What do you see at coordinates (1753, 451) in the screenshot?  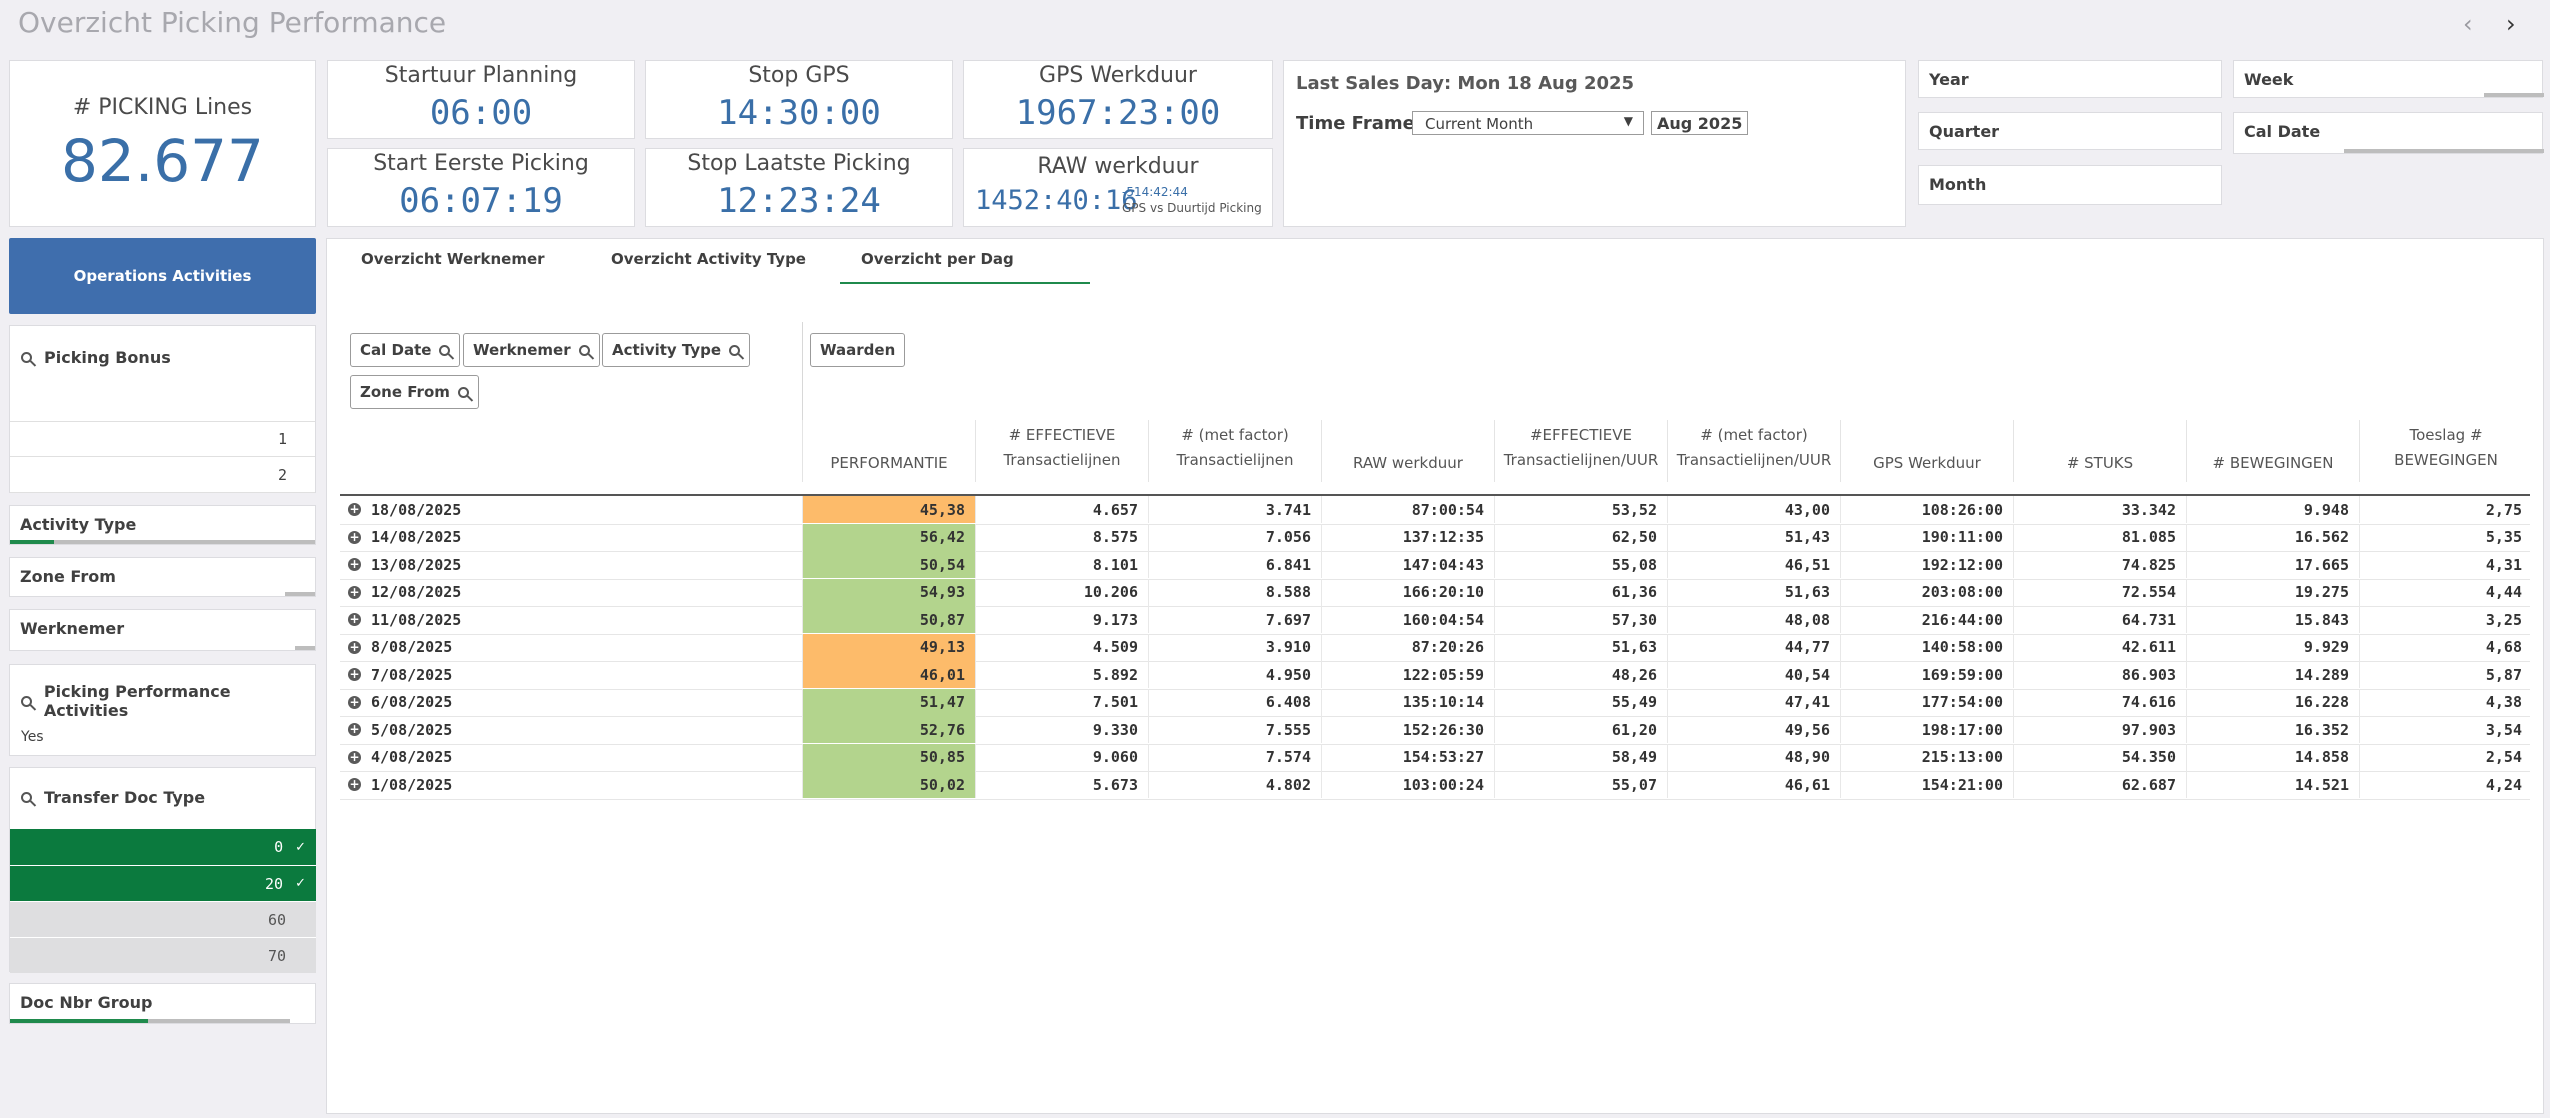 I see `column-header: # (met factor) Transactielijnen/UUR` at bounding box center [1753, 451].